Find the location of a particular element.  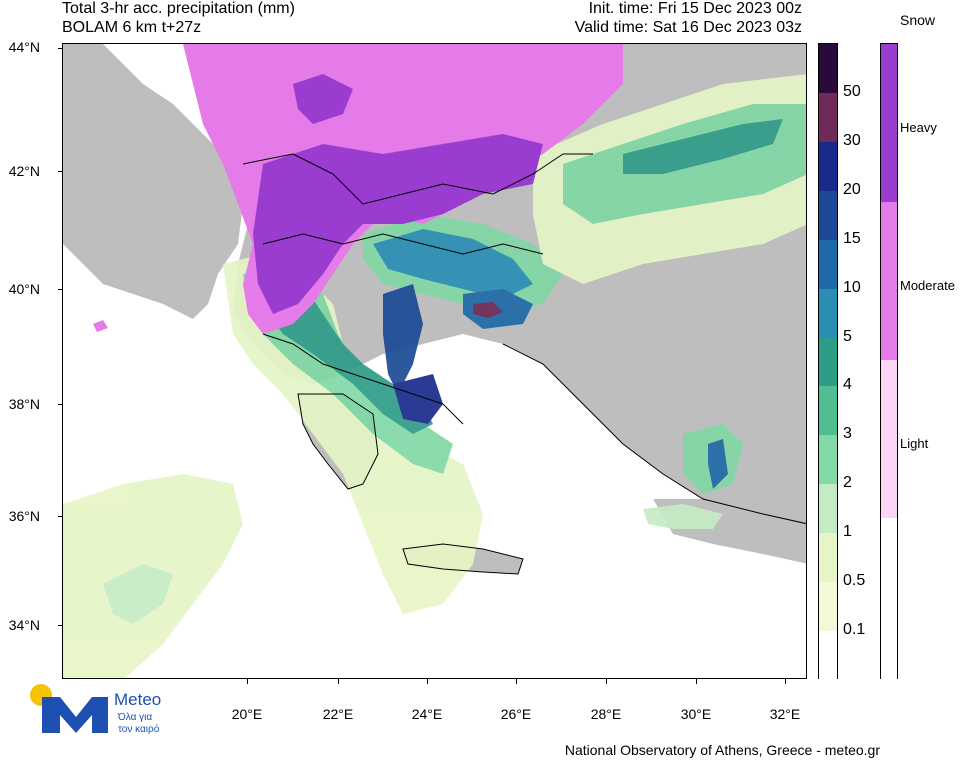

precip-scale-label: 0.5 is located at coordinates (854, 581).